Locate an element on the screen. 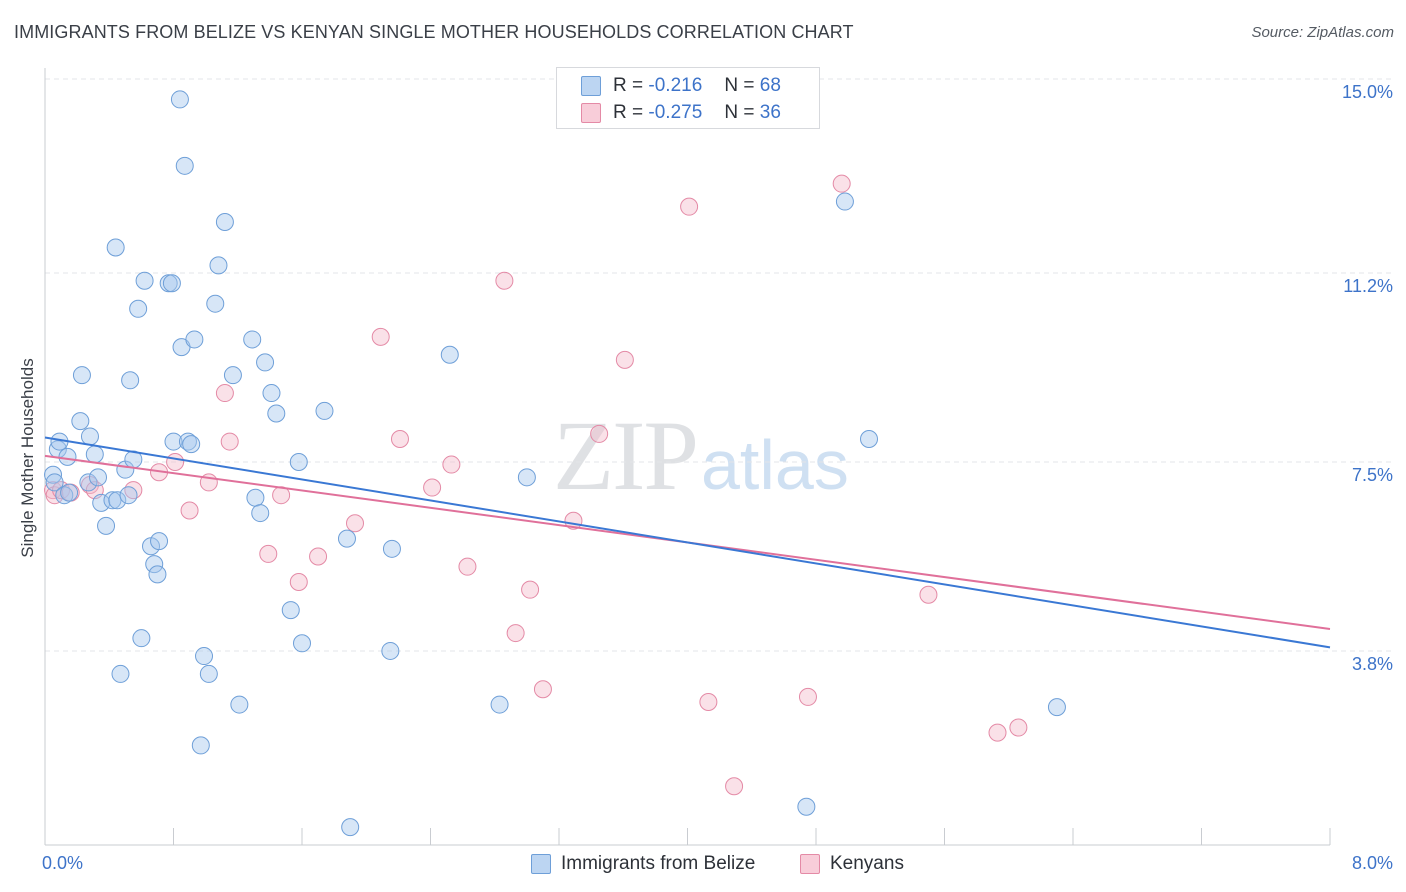  bottom-legend-belize: Immigrants from Belize is located at coordinates (643, 864).